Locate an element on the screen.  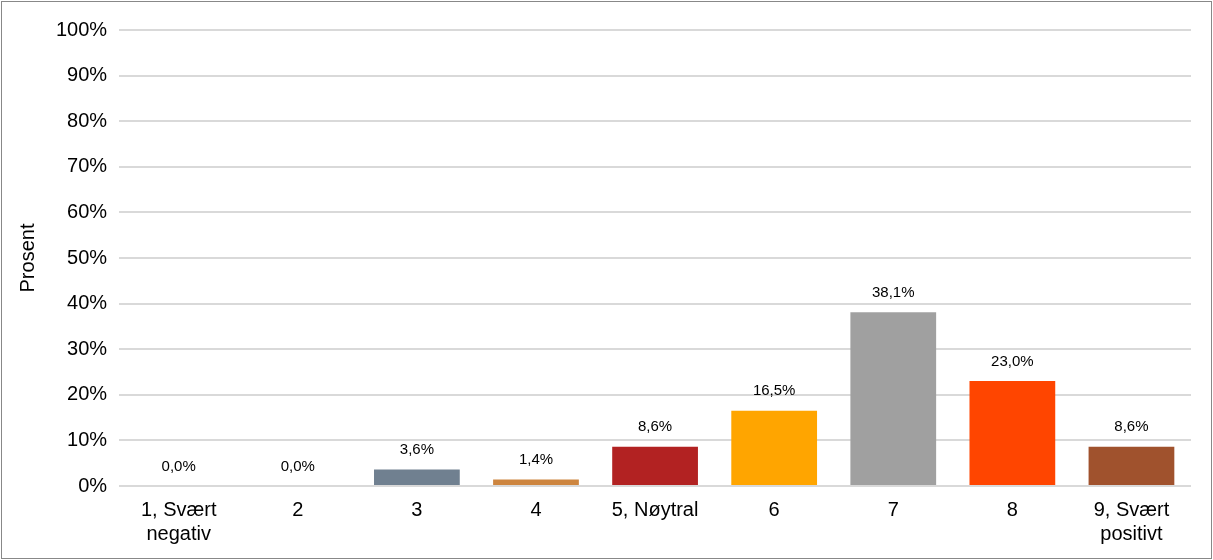
y-tick-label: 10% is located at coordinates (87, 438).